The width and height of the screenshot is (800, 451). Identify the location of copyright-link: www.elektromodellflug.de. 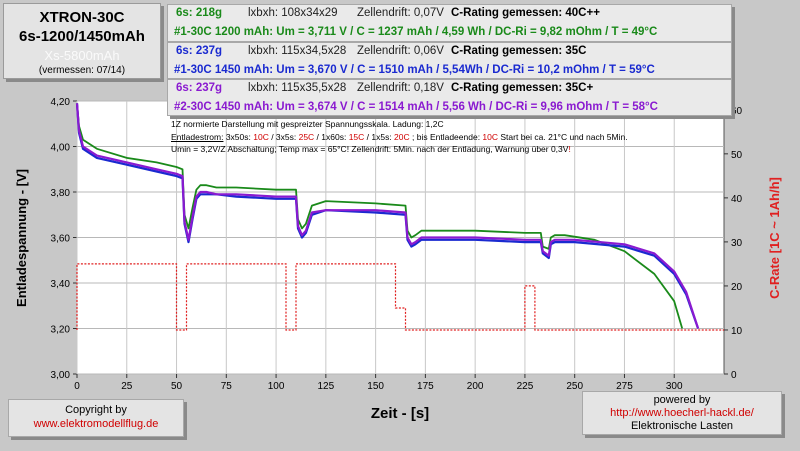
(96, 424).